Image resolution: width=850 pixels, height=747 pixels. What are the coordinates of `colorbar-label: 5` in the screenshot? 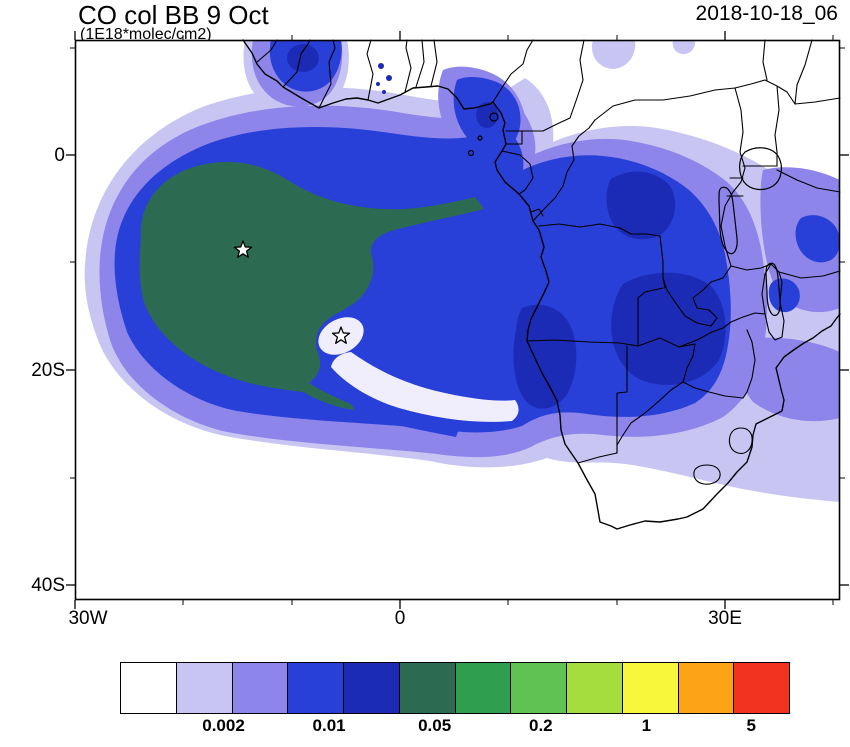 It's located at (751, 725).